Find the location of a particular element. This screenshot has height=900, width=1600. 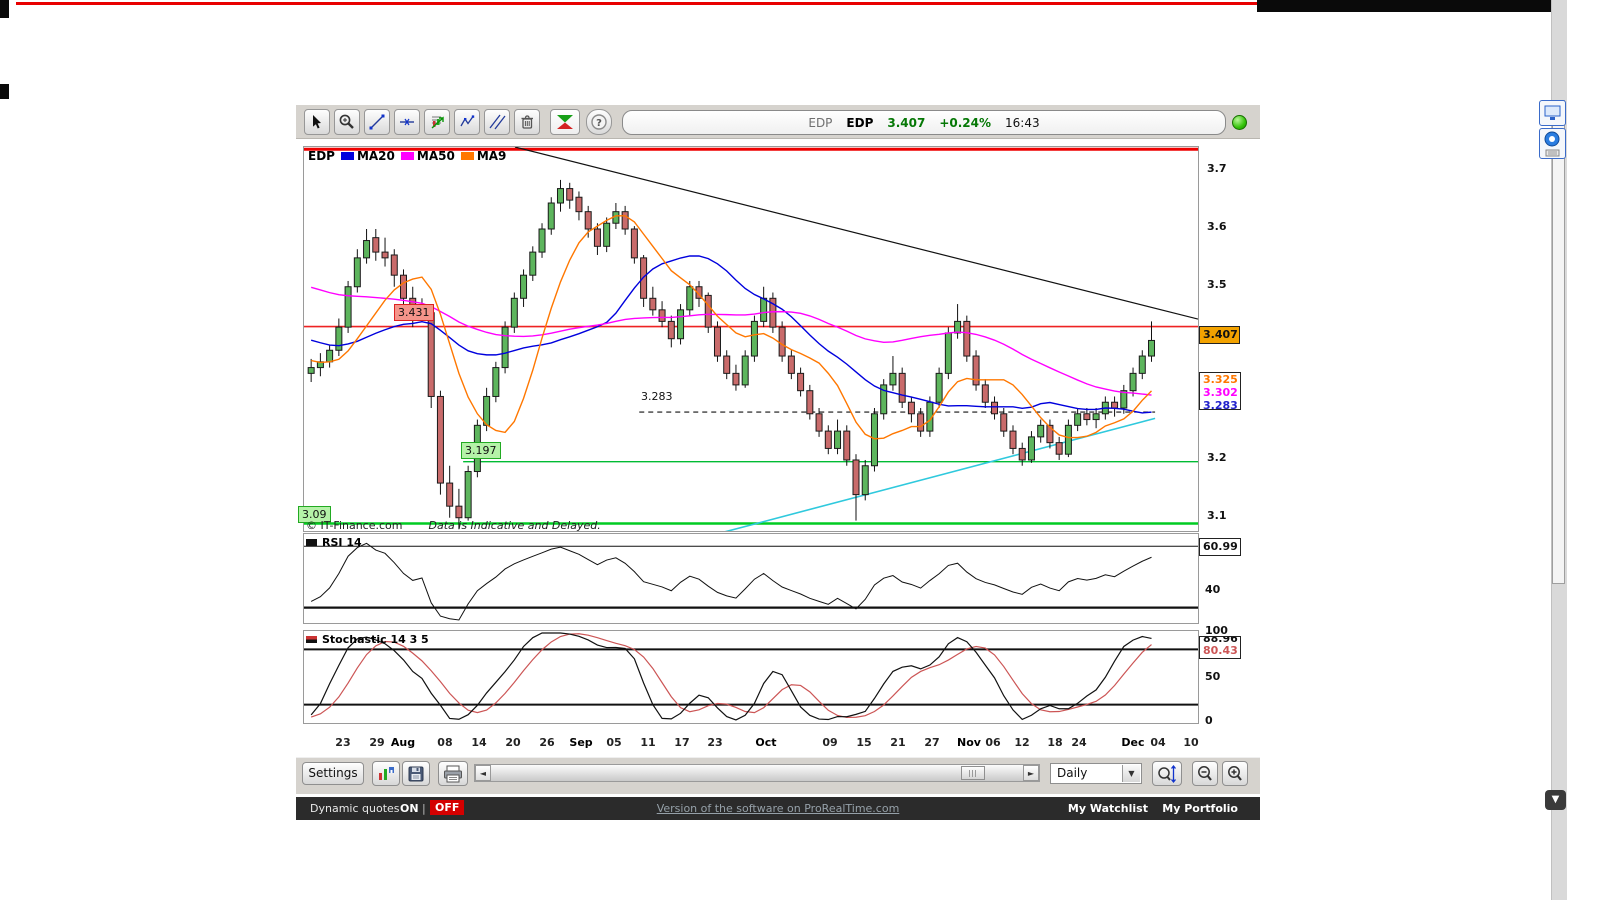

fit-vertical-zoom-button is located at coordinates (1167, 773).